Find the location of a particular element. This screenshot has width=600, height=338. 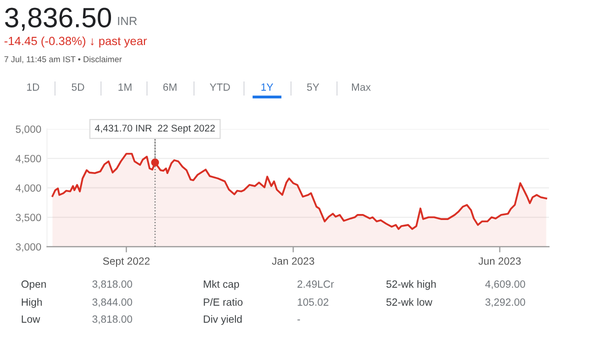

x-tick-label: Jan 2023 is located at coordinates (293, 261).